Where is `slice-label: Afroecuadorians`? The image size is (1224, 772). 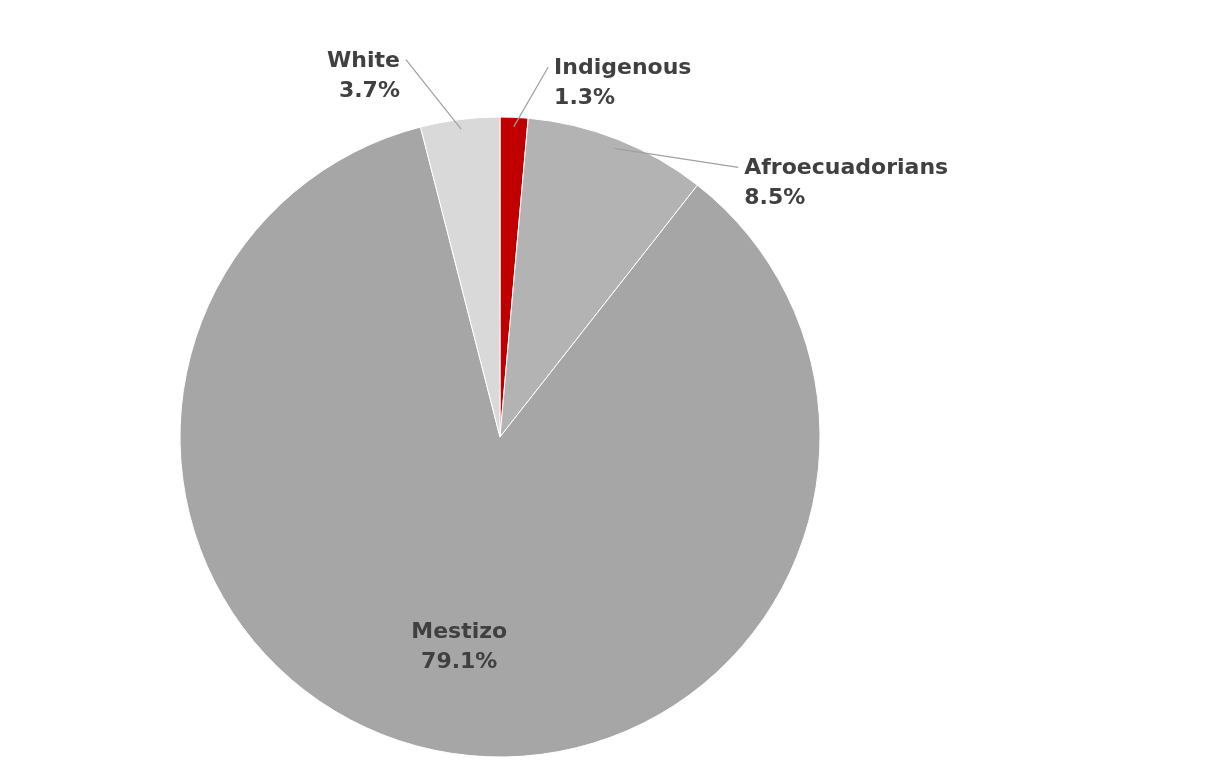 slice-label: Afroecuadorians is located at coordinates (846, 167).